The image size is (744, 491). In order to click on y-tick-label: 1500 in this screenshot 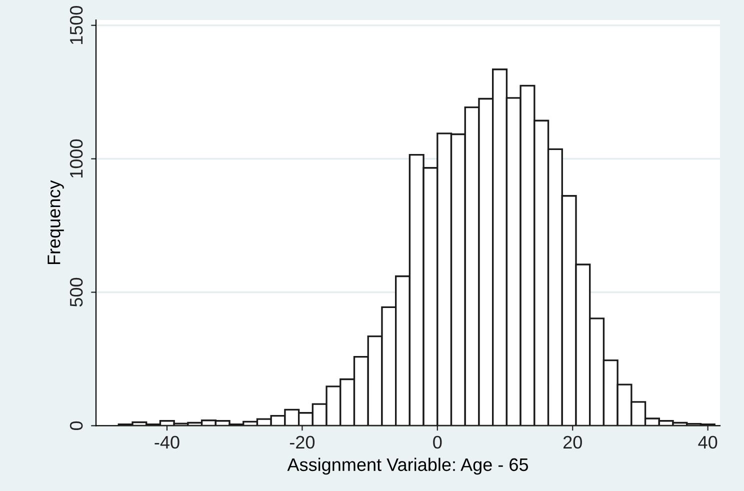, I will do `click(76, 25)`.